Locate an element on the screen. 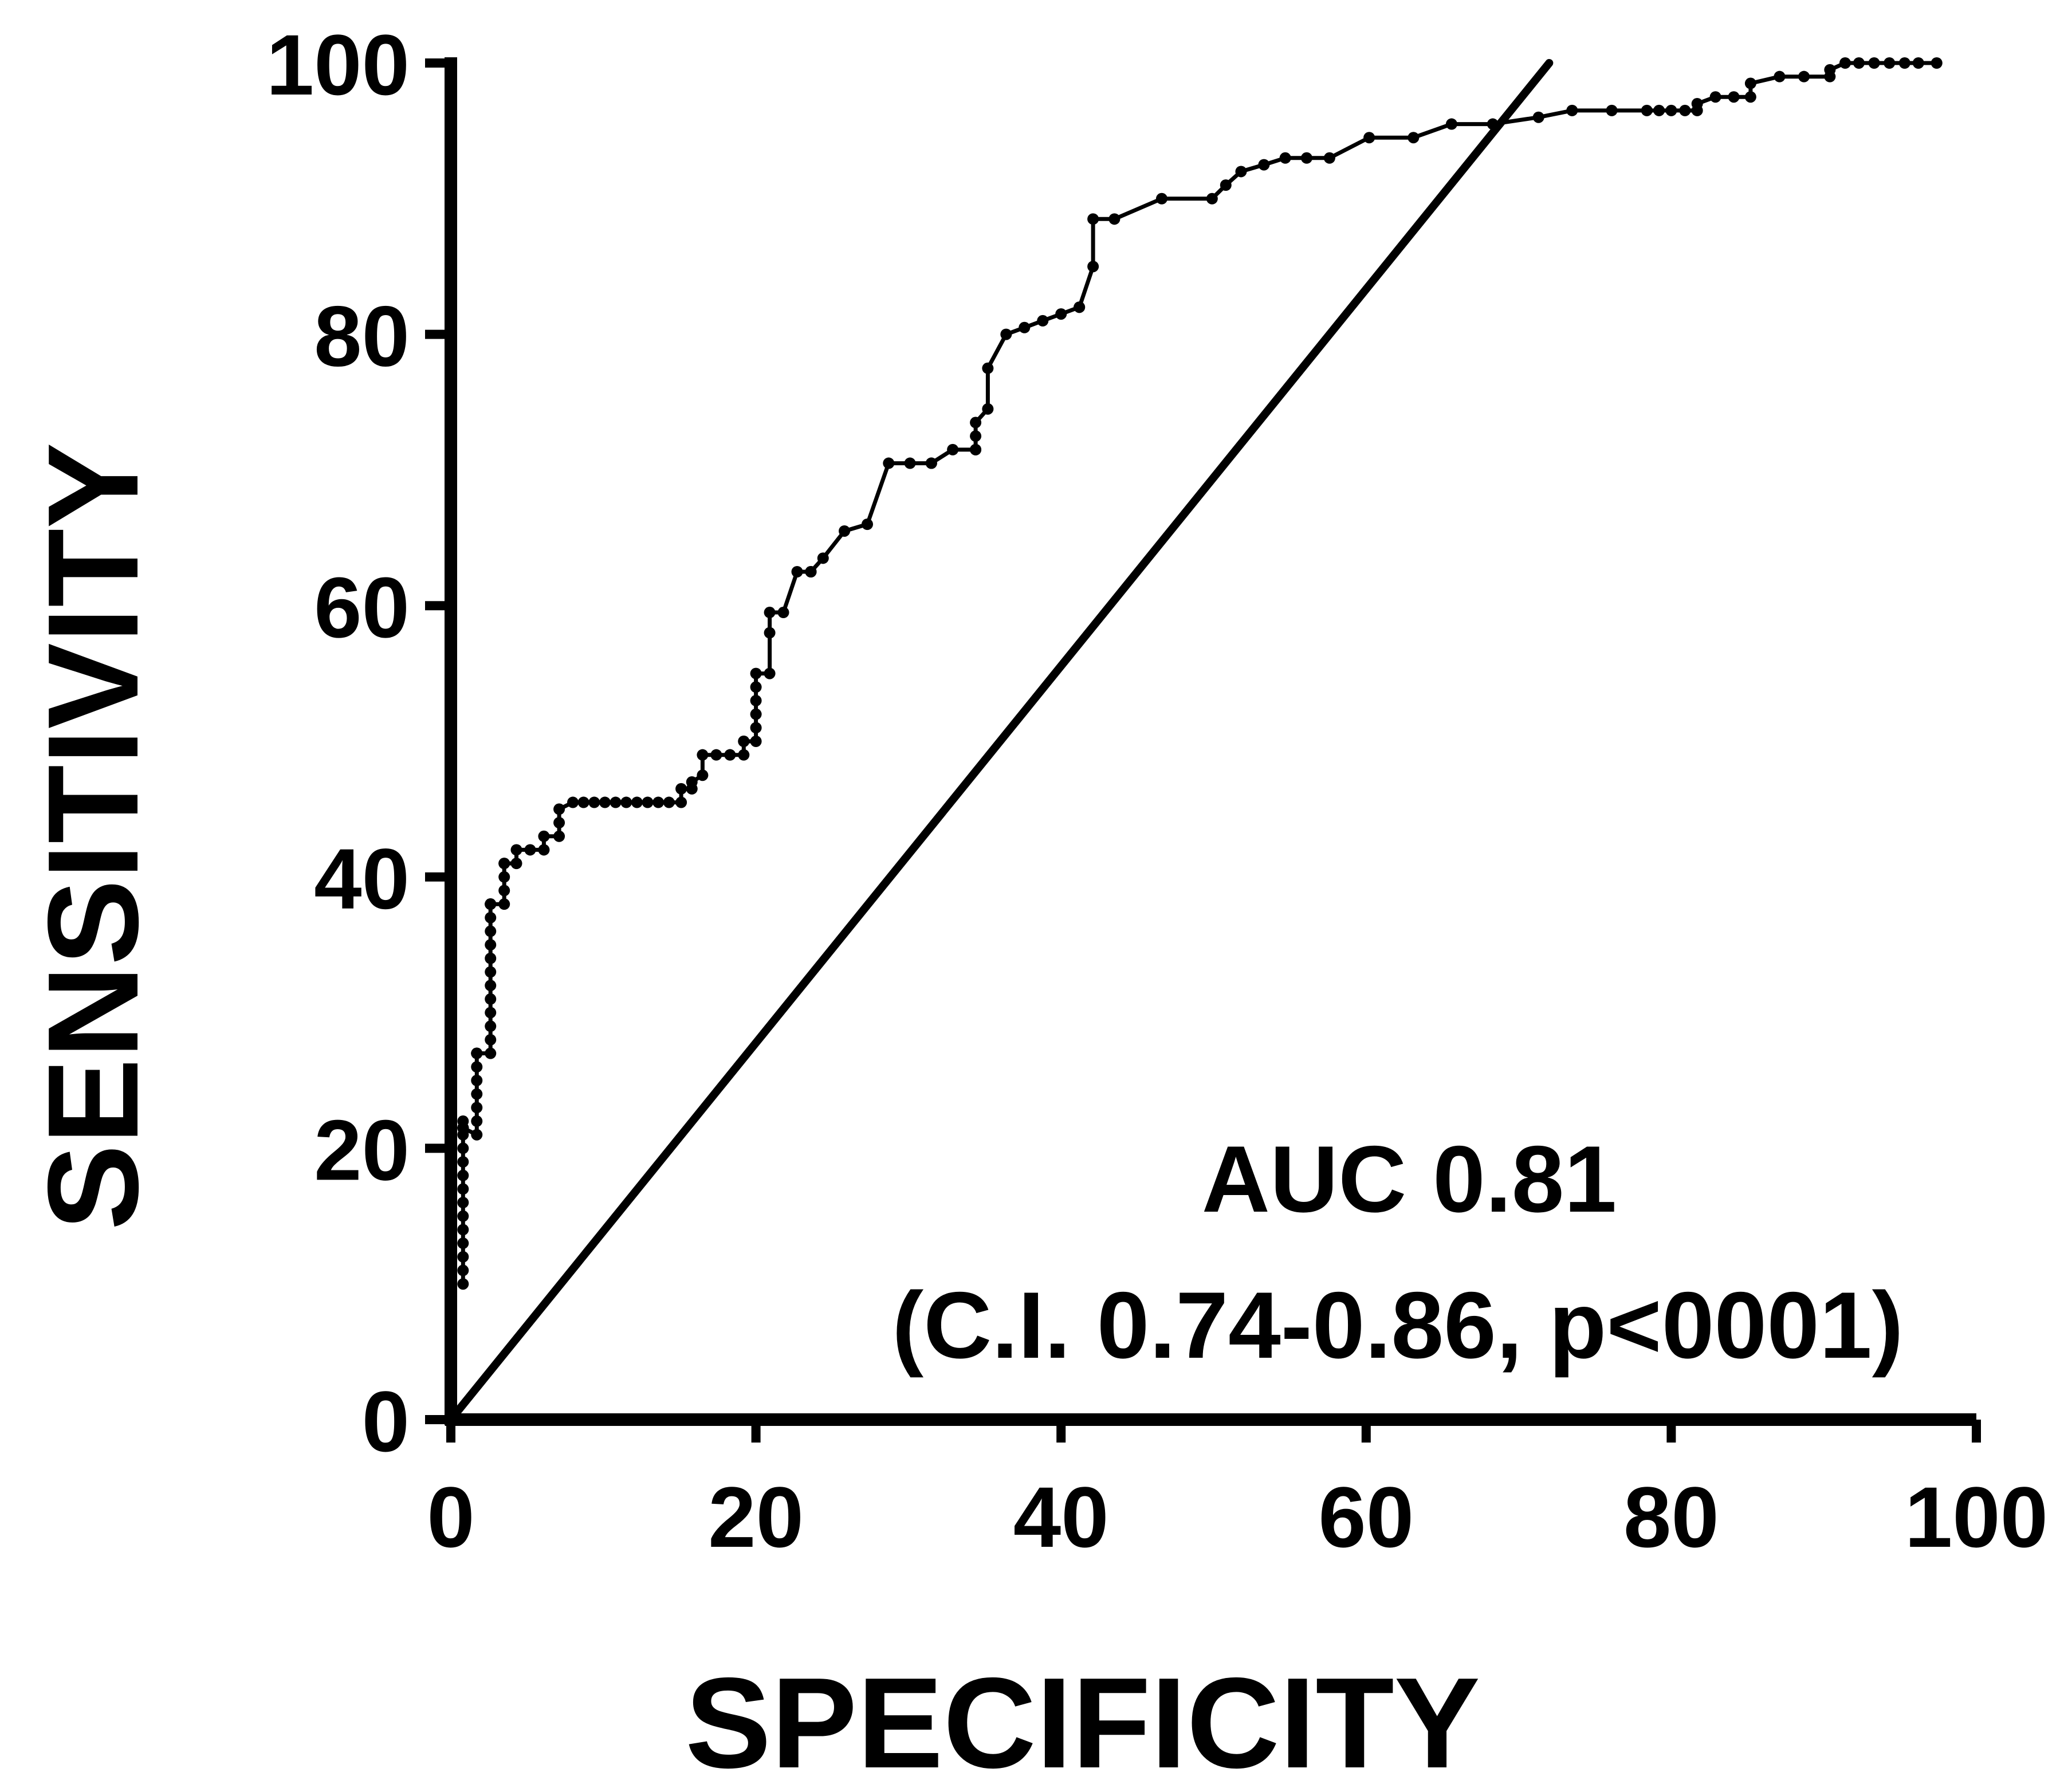  y-tick-label: 80 is located at coordinates (362, 336).